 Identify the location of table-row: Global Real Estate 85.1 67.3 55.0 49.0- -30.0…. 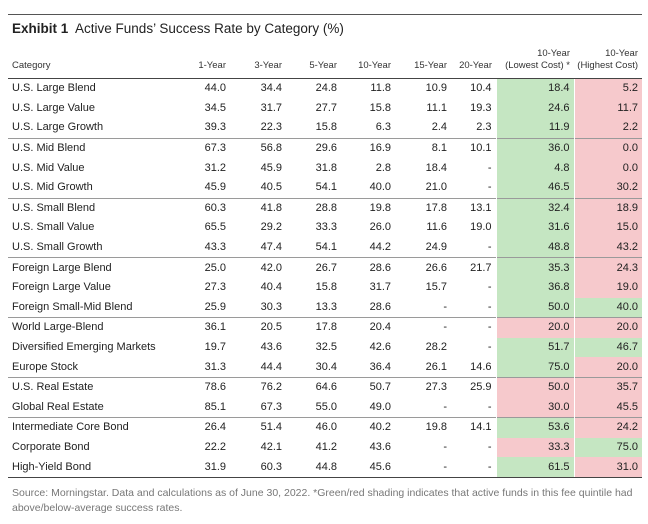
(325, 407).